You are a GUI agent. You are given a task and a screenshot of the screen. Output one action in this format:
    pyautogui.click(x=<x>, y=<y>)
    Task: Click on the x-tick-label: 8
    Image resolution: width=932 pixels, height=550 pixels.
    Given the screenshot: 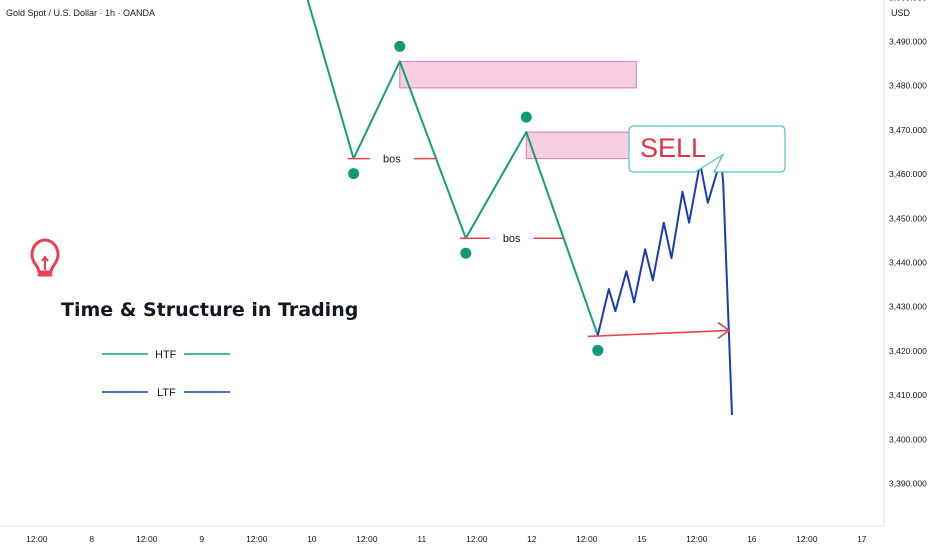 What is the action you would take?
    pyautogui.click(x=91, y=539)
    